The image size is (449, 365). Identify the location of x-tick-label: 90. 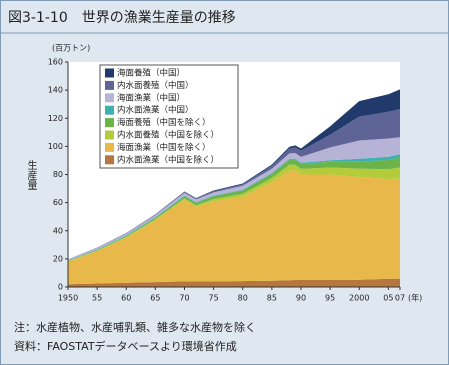
(301, 298).